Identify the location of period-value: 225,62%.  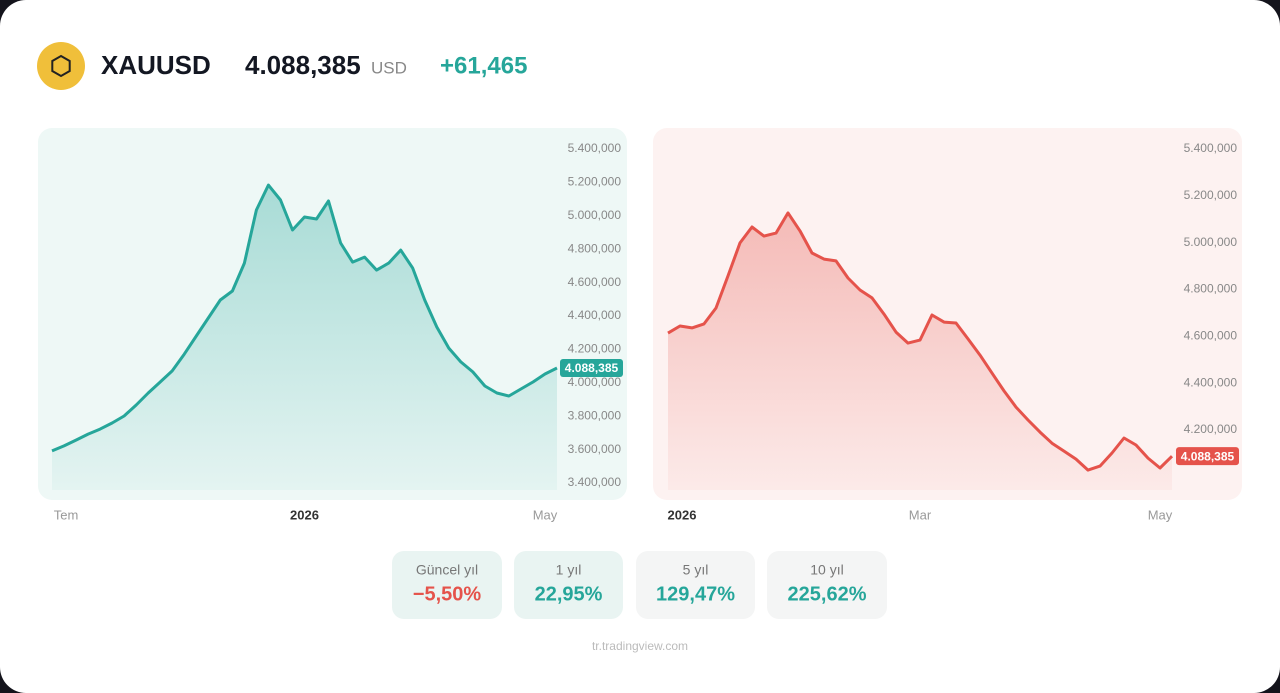
(827, 594).